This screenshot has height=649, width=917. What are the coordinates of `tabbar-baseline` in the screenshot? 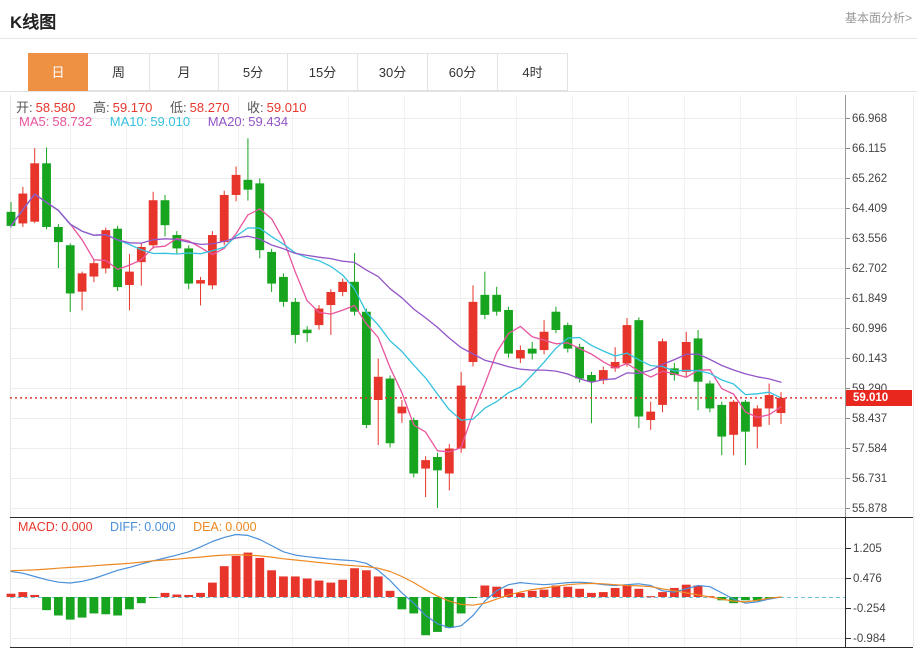 It's located at (458, 91).